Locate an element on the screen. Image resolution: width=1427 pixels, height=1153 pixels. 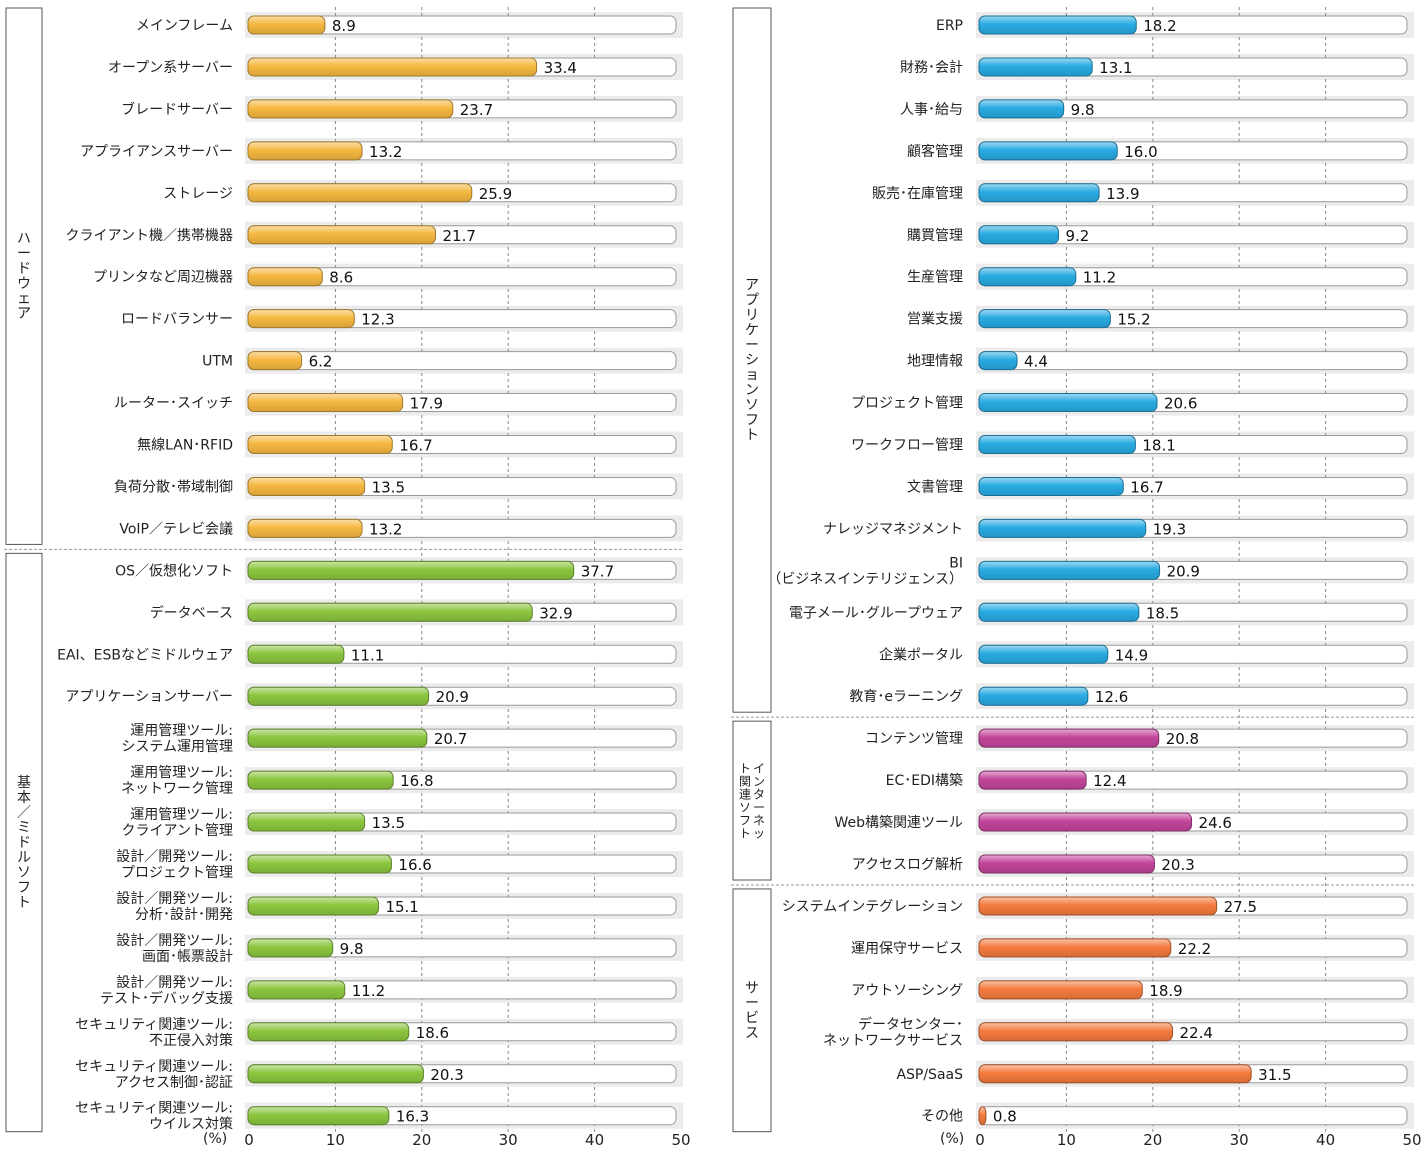
group-label-char: ケ is located at coordinates (752, 331).